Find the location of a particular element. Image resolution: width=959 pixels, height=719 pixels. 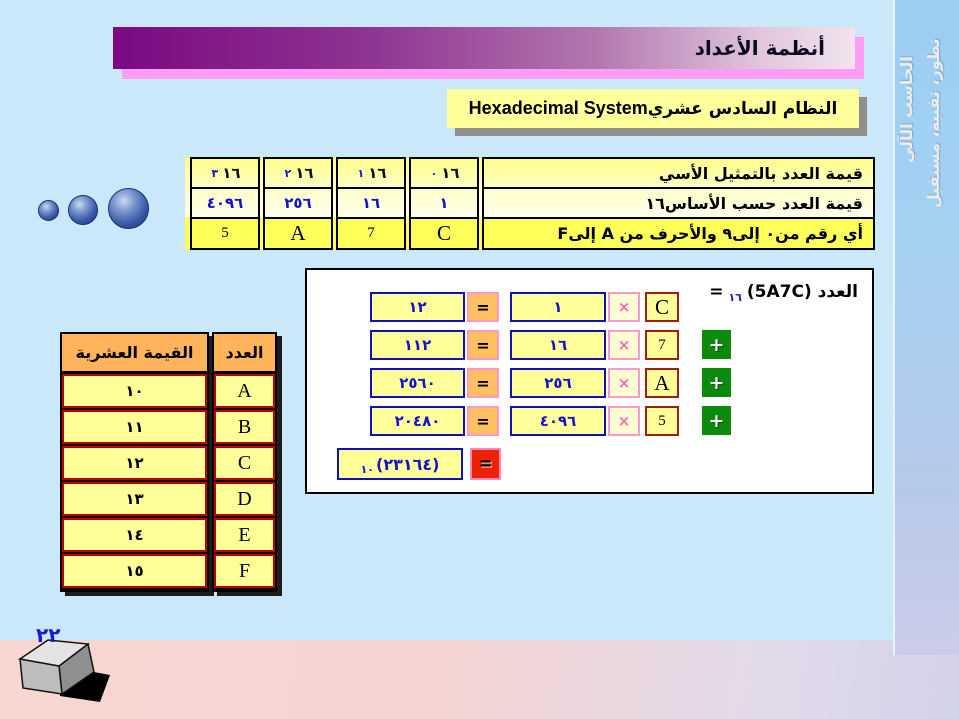

sidebar-course-title-text: الحاسب الآلي is located at coordinates (906, 109).